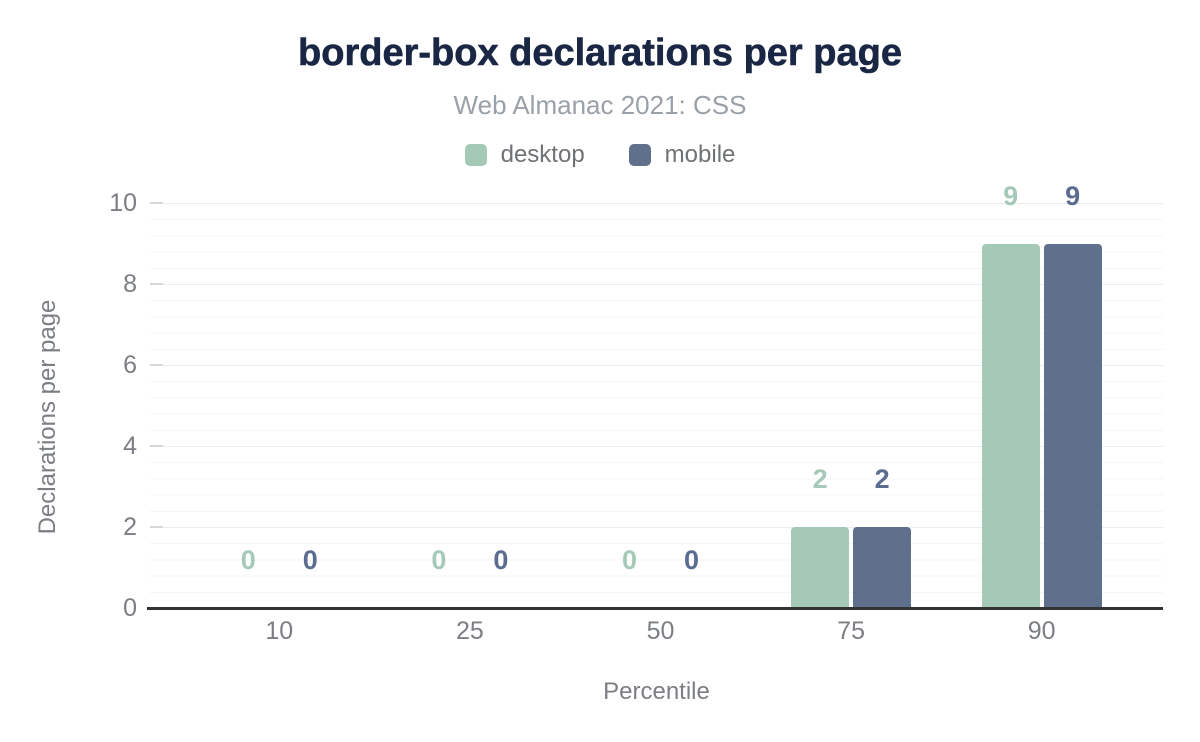  Describe the element at coordinates (248, 560) in the screenshot. I see `value-label-desktop-p10: 0` at that location.